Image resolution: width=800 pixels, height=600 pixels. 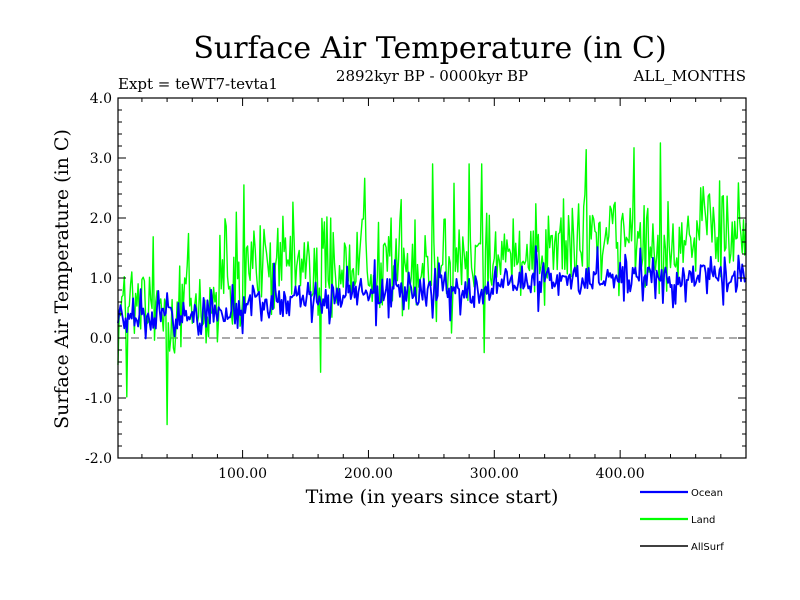 I want to click on chart-title: Surface Air Temperature (in C), so click(x=429, y=48).